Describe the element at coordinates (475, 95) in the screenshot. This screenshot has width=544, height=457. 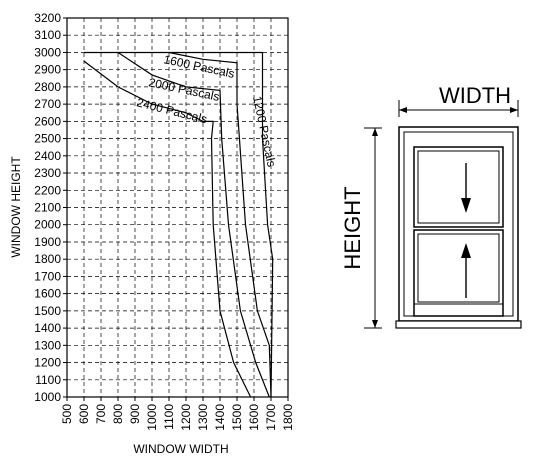
I see `width-label: WIDTH` at that location.